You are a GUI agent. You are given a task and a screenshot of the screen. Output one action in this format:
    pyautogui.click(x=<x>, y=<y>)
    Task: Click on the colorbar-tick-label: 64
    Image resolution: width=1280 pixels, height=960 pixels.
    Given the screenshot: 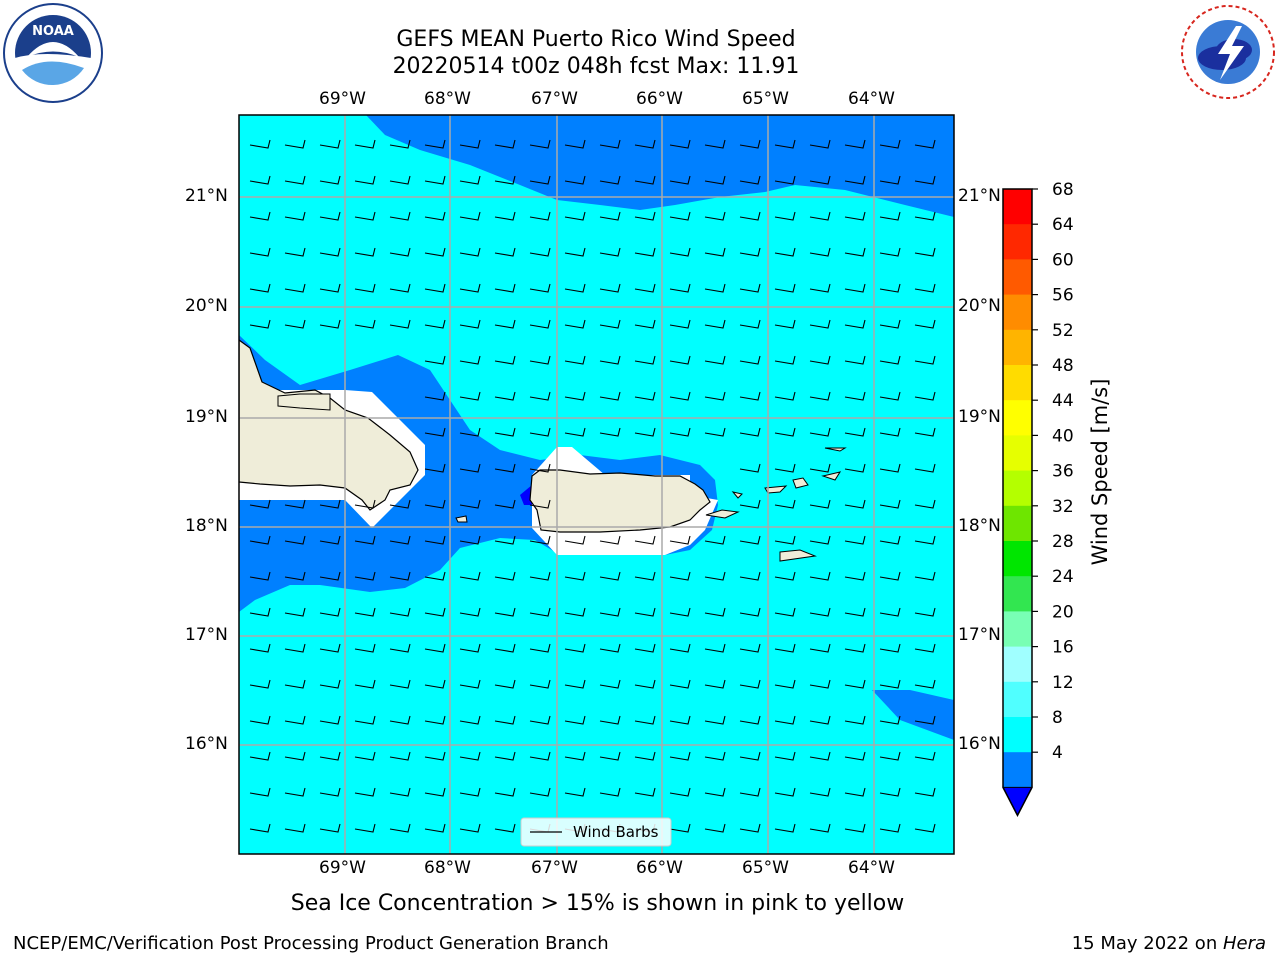 What is the action you would take?
    pyautogui.click(x=1063, y=225)
    